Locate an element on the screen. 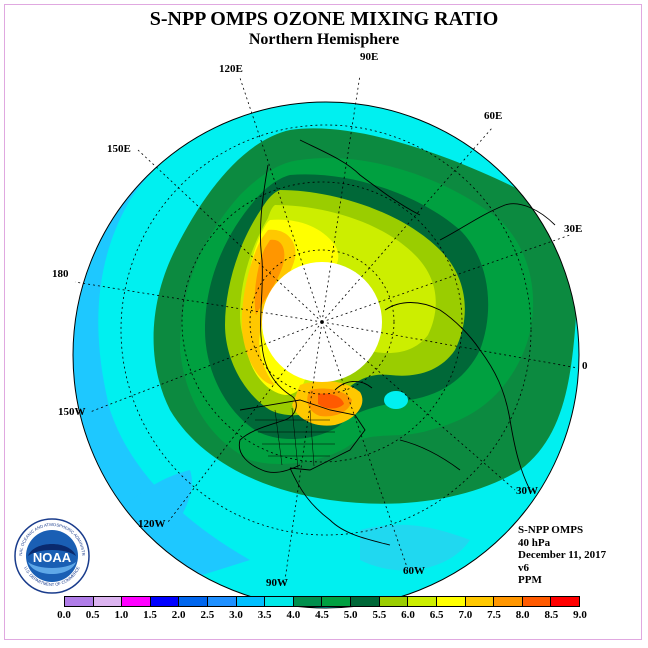 The width and height of the screenshot is (648, 648). meridian-150w is located at coordinates (206, 367).